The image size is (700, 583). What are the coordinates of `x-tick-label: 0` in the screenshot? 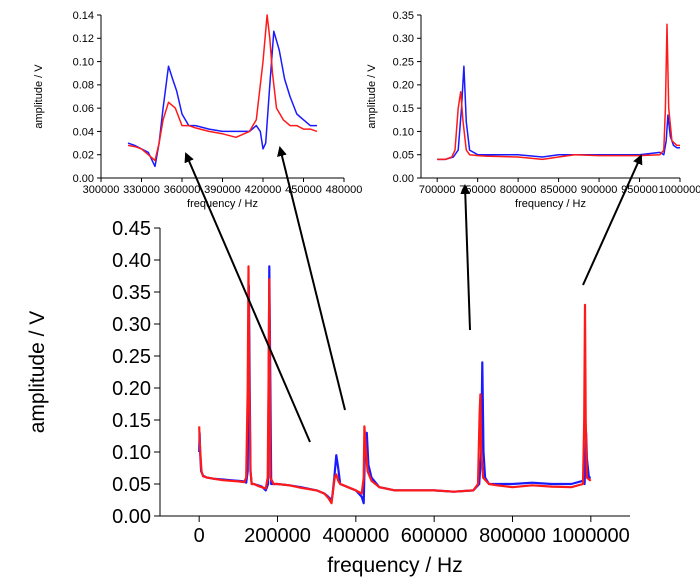 It's located at (199, 536).